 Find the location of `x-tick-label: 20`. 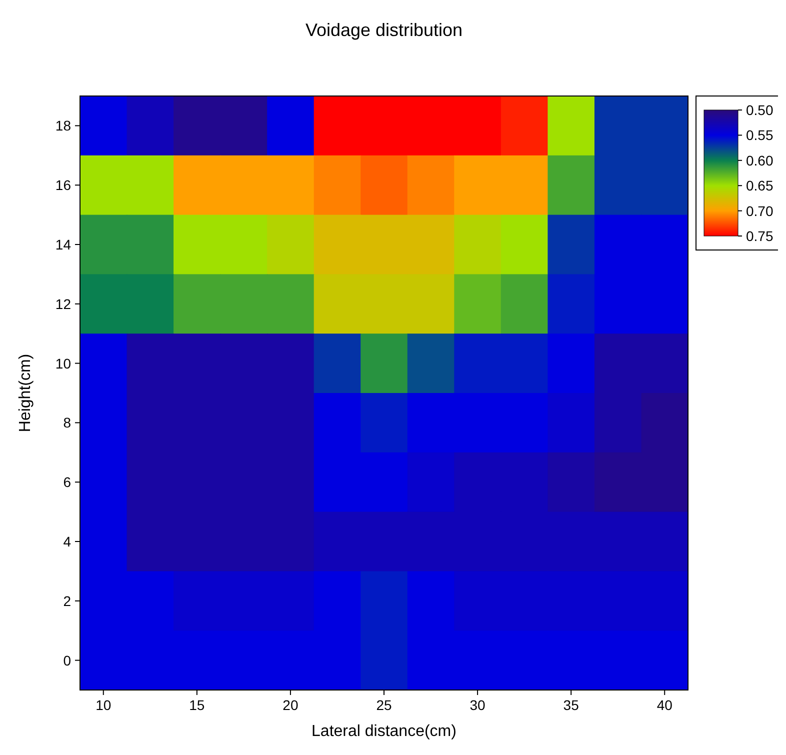

x-tick-label: 20 is located at coordinates (290, 705).